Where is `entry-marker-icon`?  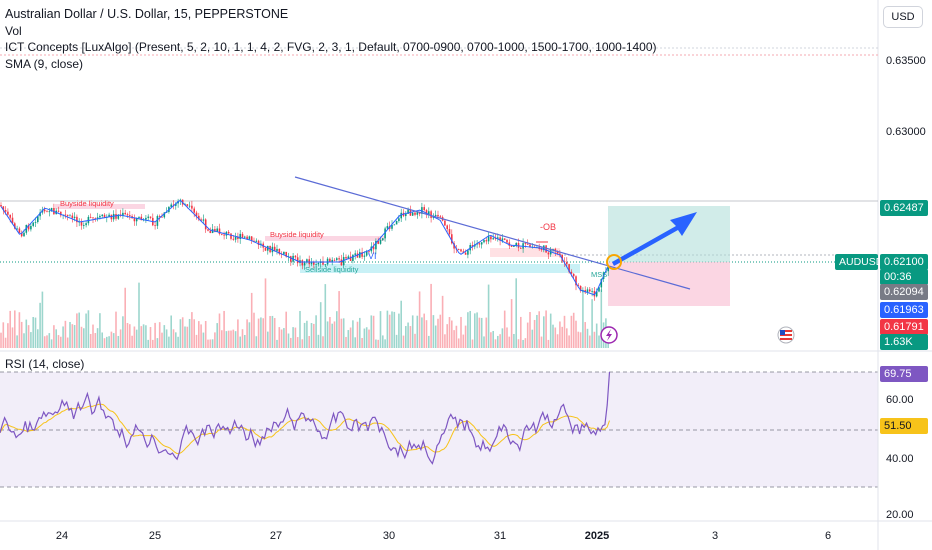 entry-marker-icon is located at coordinates (614, 262).